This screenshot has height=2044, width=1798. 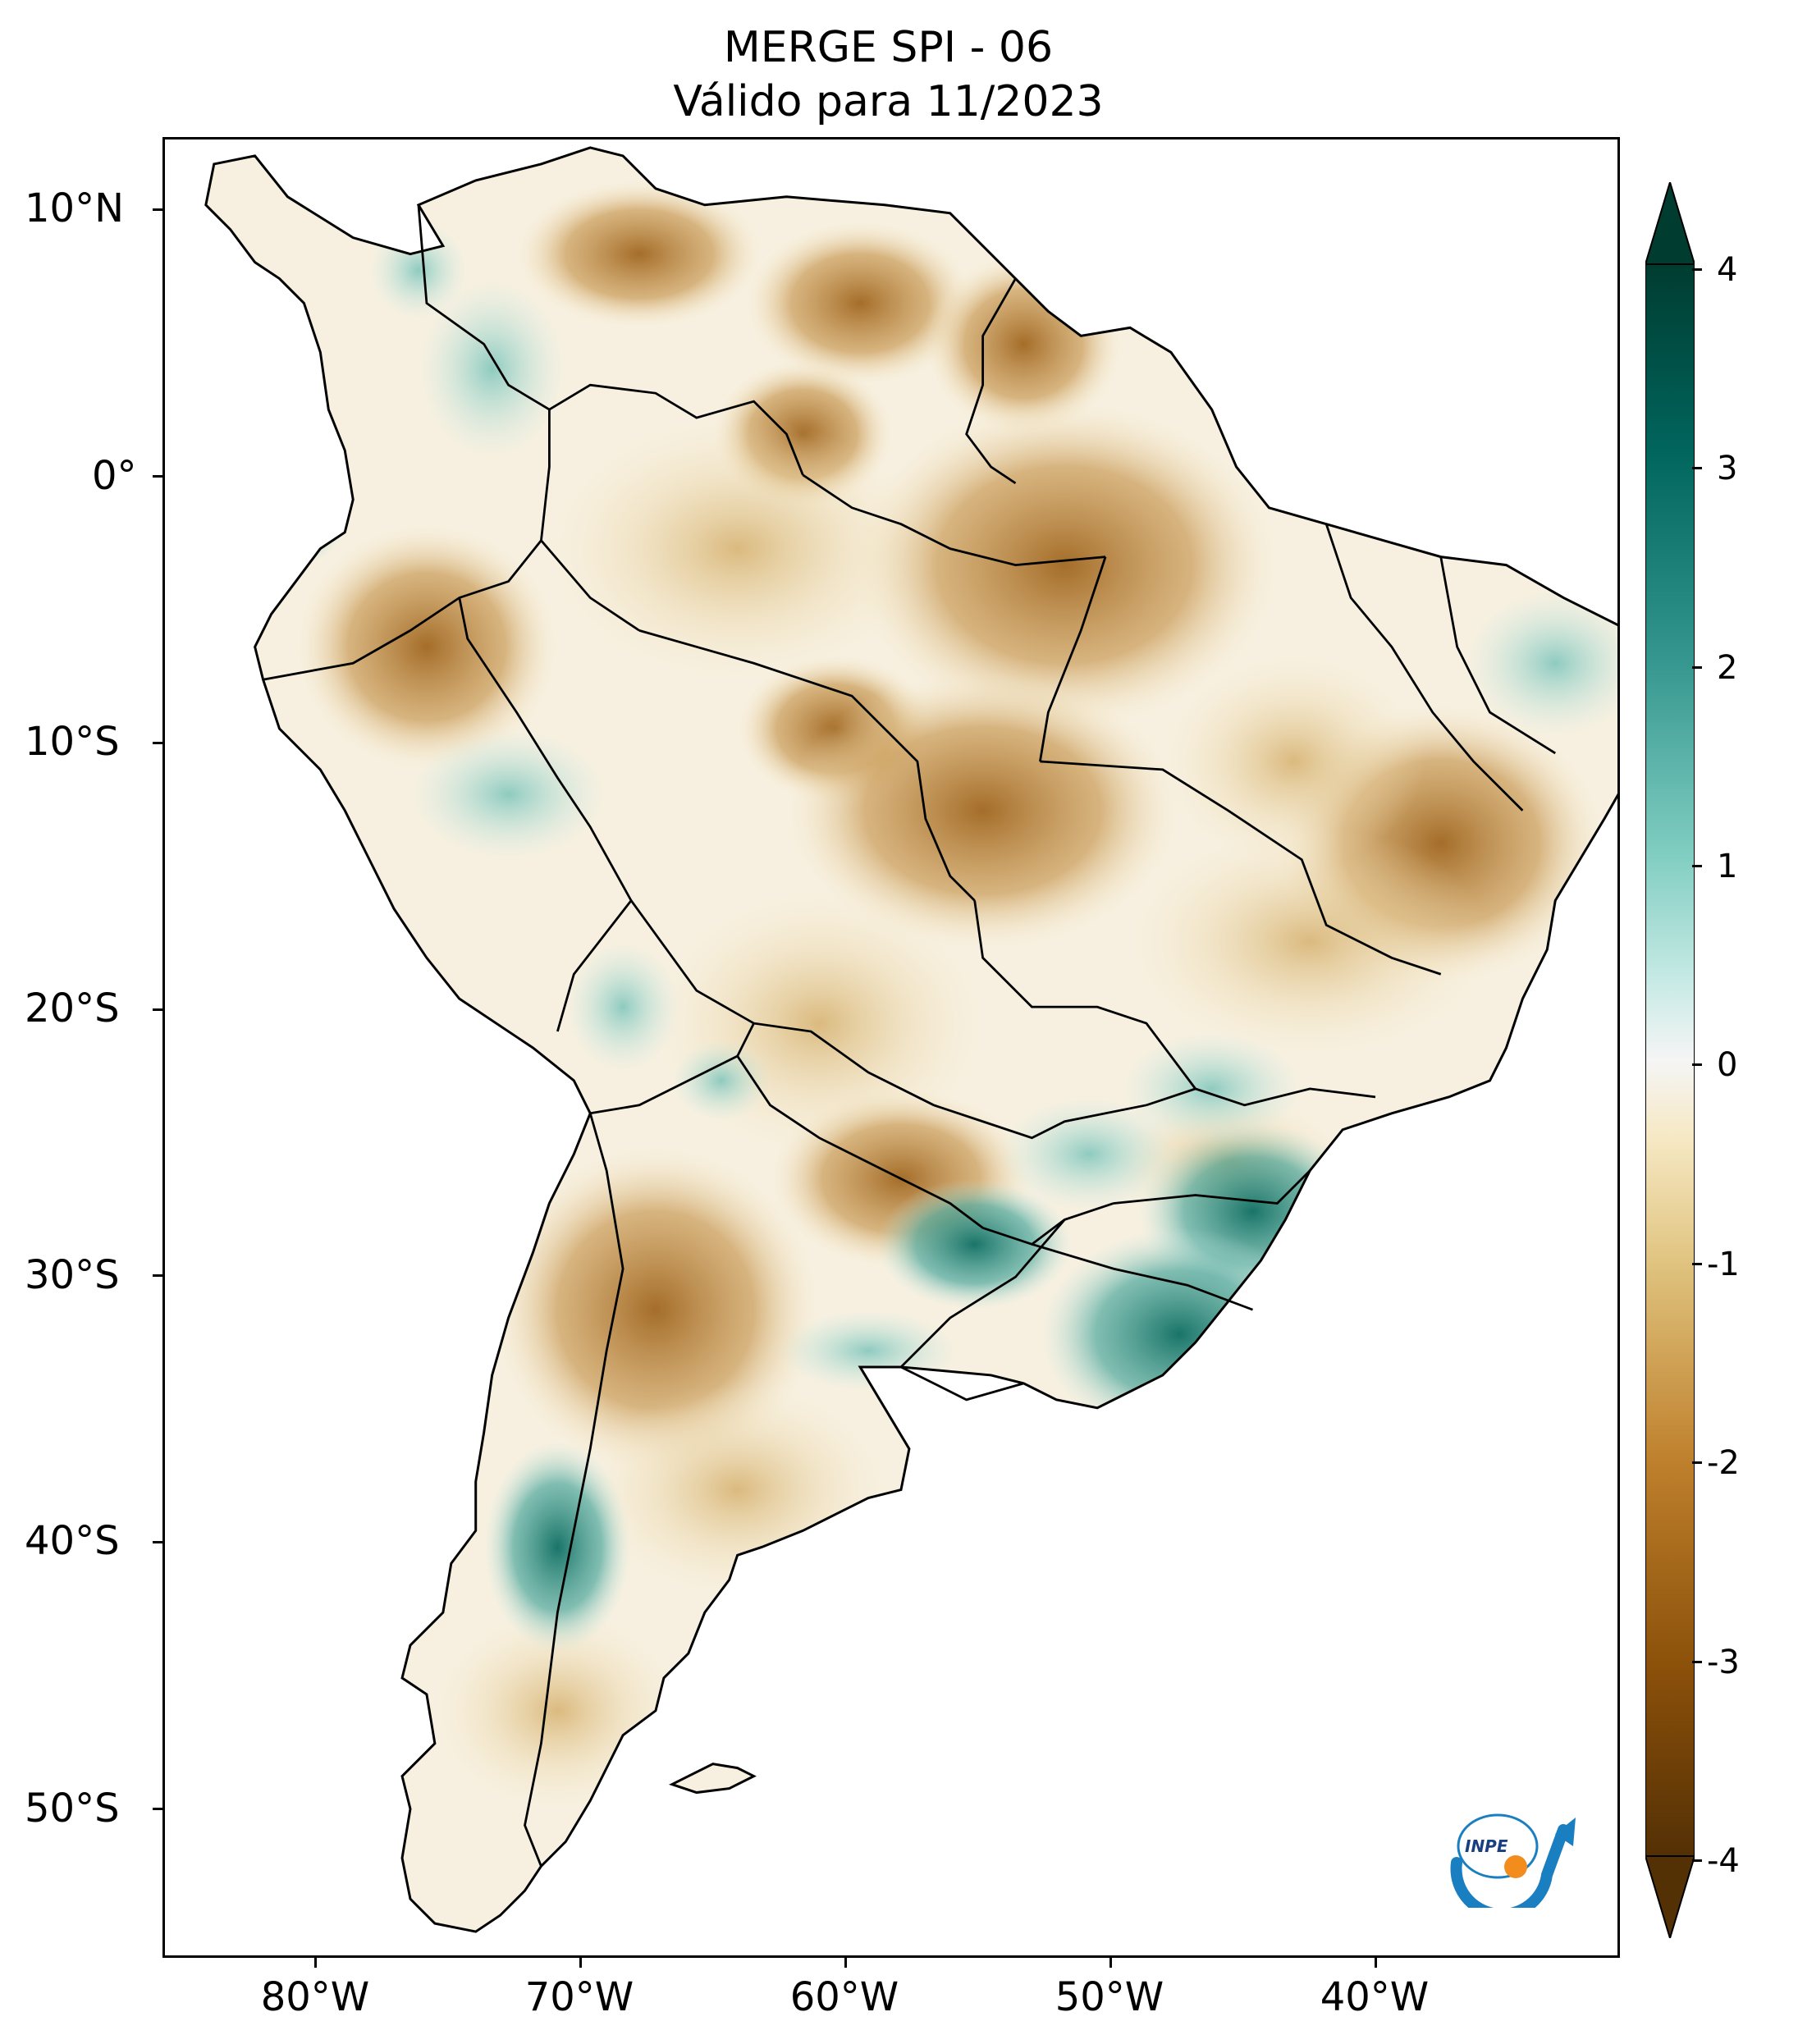 I want to click on logo-text: INPE, so click(x=1486, y=1846).